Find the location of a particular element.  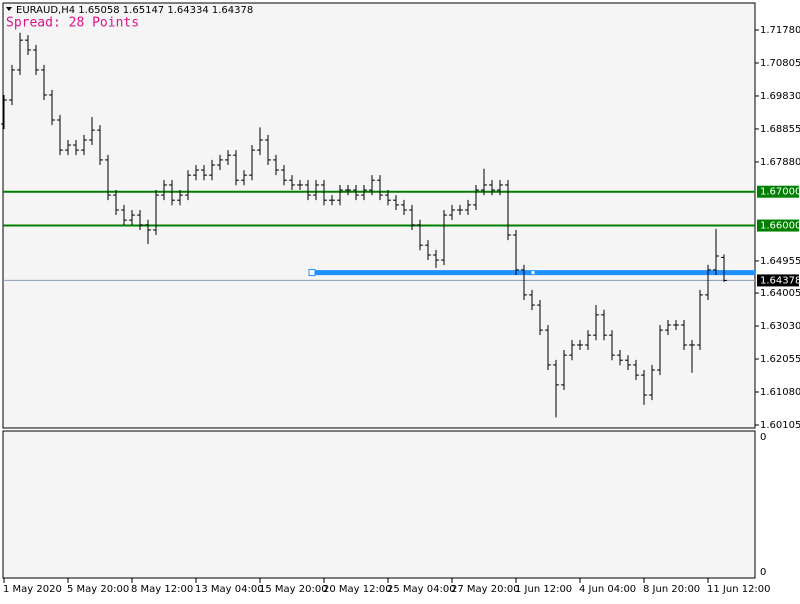

x-tick-label: 13 May 04:00 is located at coordinates (229, 589).